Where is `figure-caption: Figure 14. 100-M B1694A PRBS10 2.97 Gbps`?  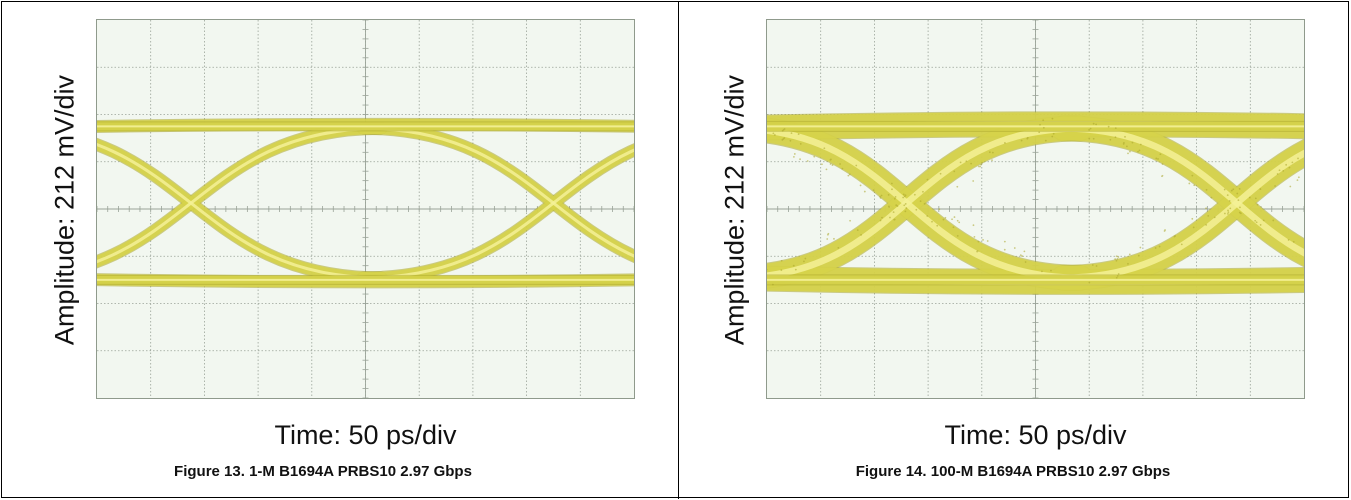
figure-caption: Figure 14. 100-M B1694A PRBS10 2.97 Gbps is located at coordinates (1013, 471).